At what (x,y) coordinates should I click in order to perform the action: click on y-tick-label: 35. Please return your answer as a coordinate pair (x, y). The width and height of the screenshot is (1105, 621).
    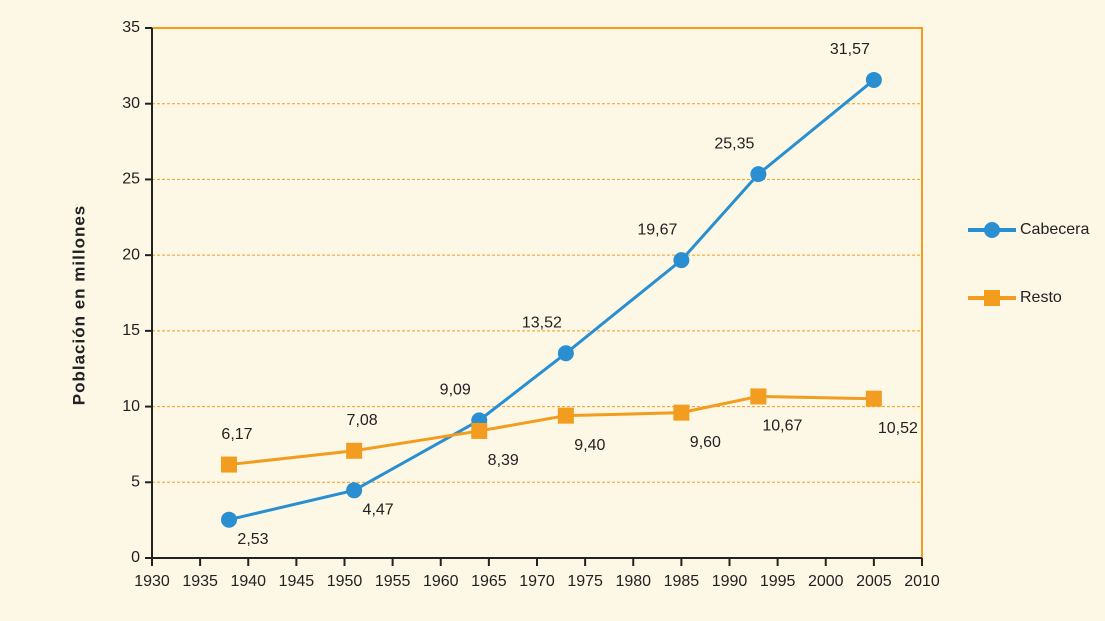
    Looking at the image, I should click on (131, 27).